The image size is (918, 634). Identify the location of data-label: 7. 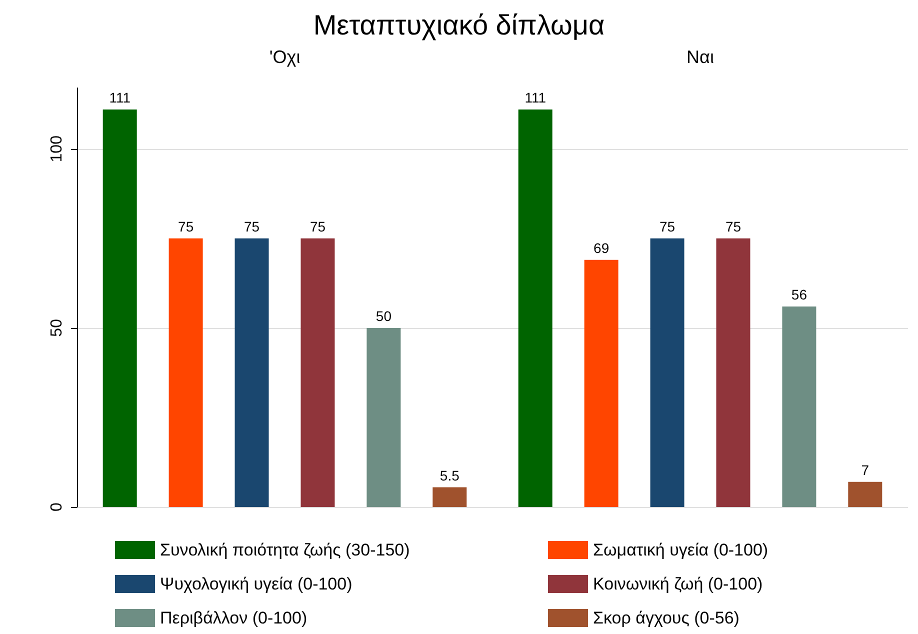
(865, 470).